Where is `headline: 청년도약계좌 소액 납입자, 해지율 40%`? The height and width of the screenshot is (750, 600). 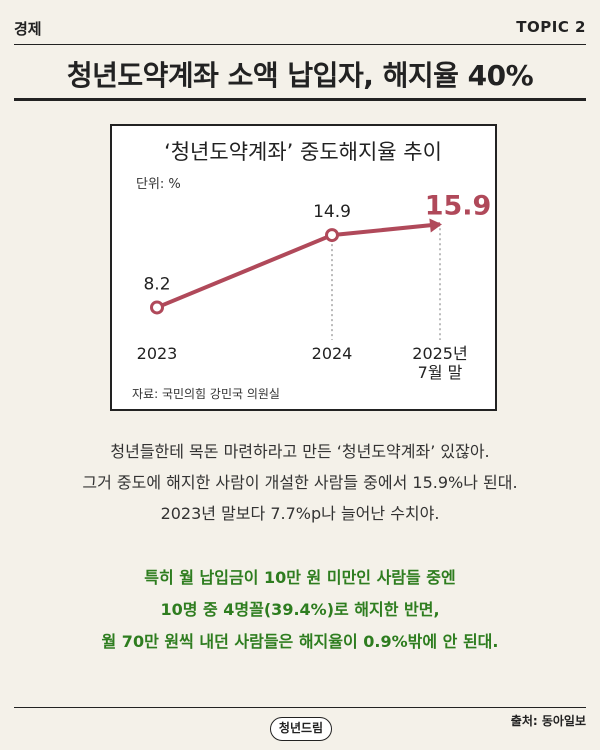 headline: 청년도약계좌 소액 납입자, 해지율 40% is located at coordinates (300, 75).